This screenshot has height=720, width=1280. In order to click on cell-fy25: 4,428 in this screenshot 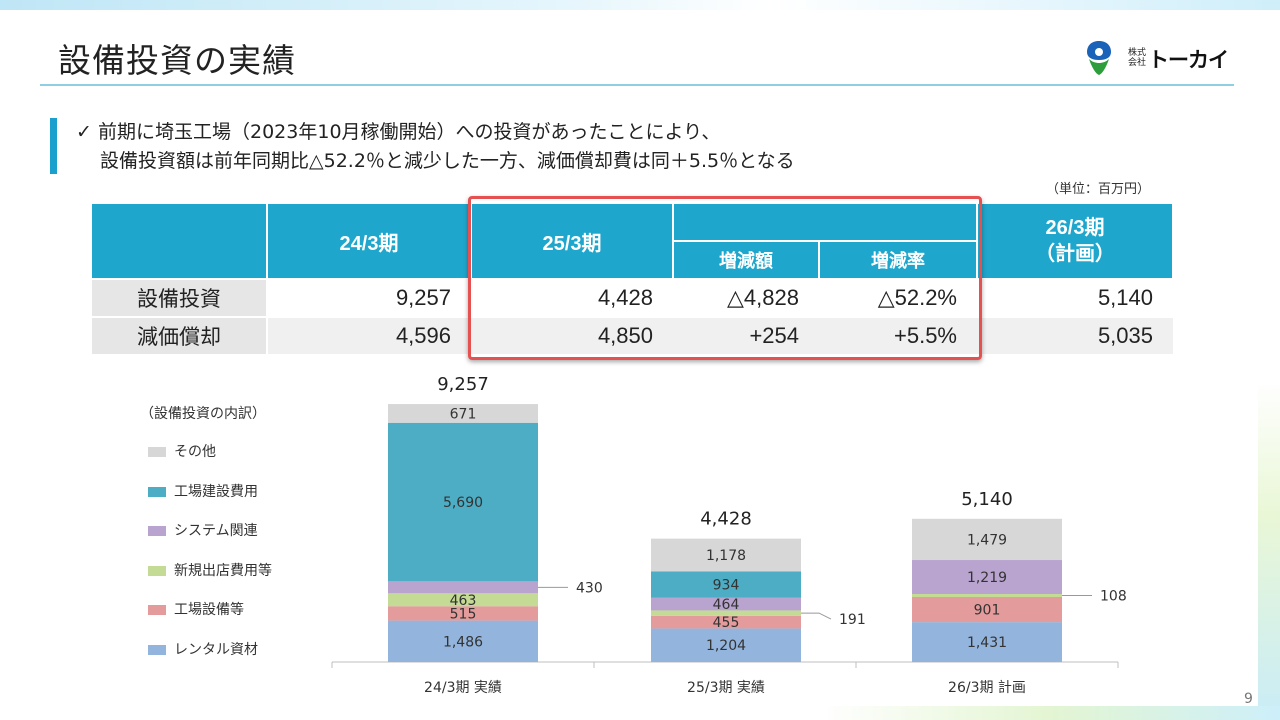, I will do `click(572, 298)`.